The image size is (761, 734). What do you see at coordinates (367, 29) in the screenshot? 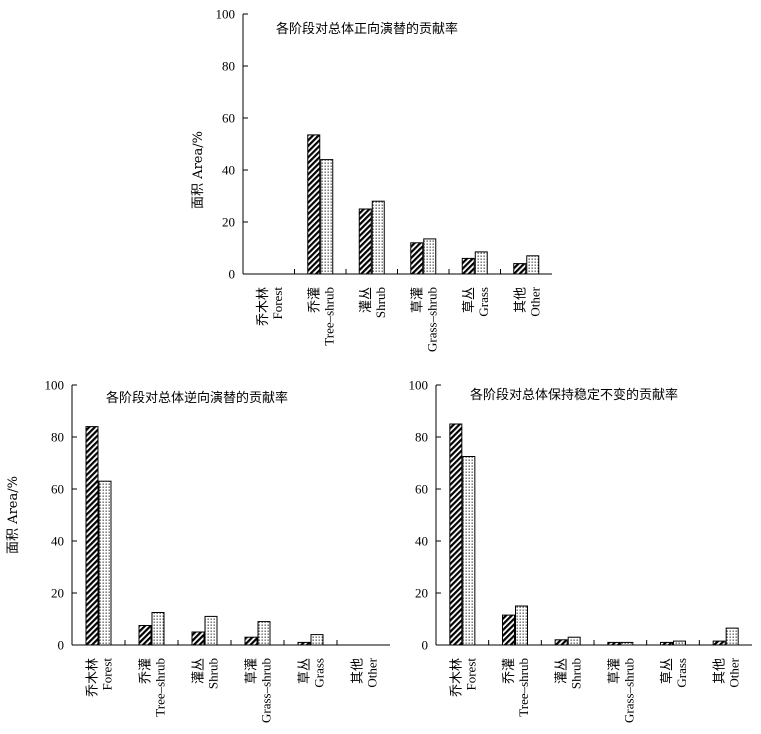
I see `chart-title: 各阶段对总体正向演替的贡献率` at bounding box center [367, 29].